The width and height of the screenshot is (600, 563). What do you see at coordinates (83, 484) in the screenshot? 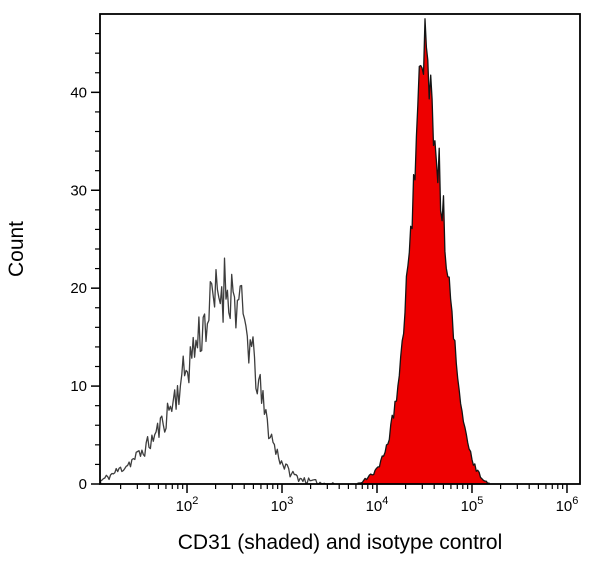
I see `y-tick-label: 0` at bounding box center [83, 484].